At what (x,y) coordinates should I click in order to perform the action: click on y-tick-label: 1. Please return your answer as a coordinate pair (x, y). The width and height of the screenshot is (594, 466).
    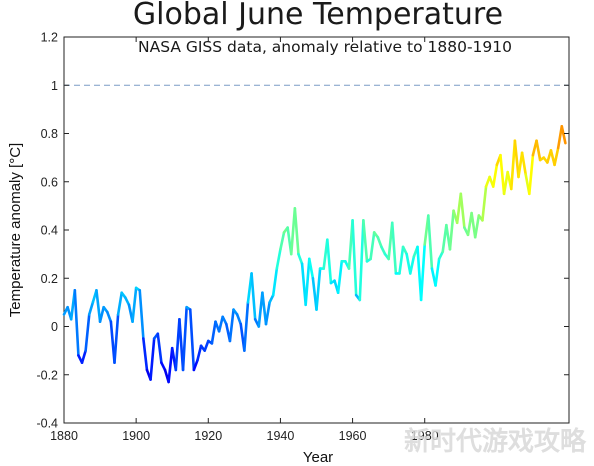
    Looking at the image, I should click on (54, 86).